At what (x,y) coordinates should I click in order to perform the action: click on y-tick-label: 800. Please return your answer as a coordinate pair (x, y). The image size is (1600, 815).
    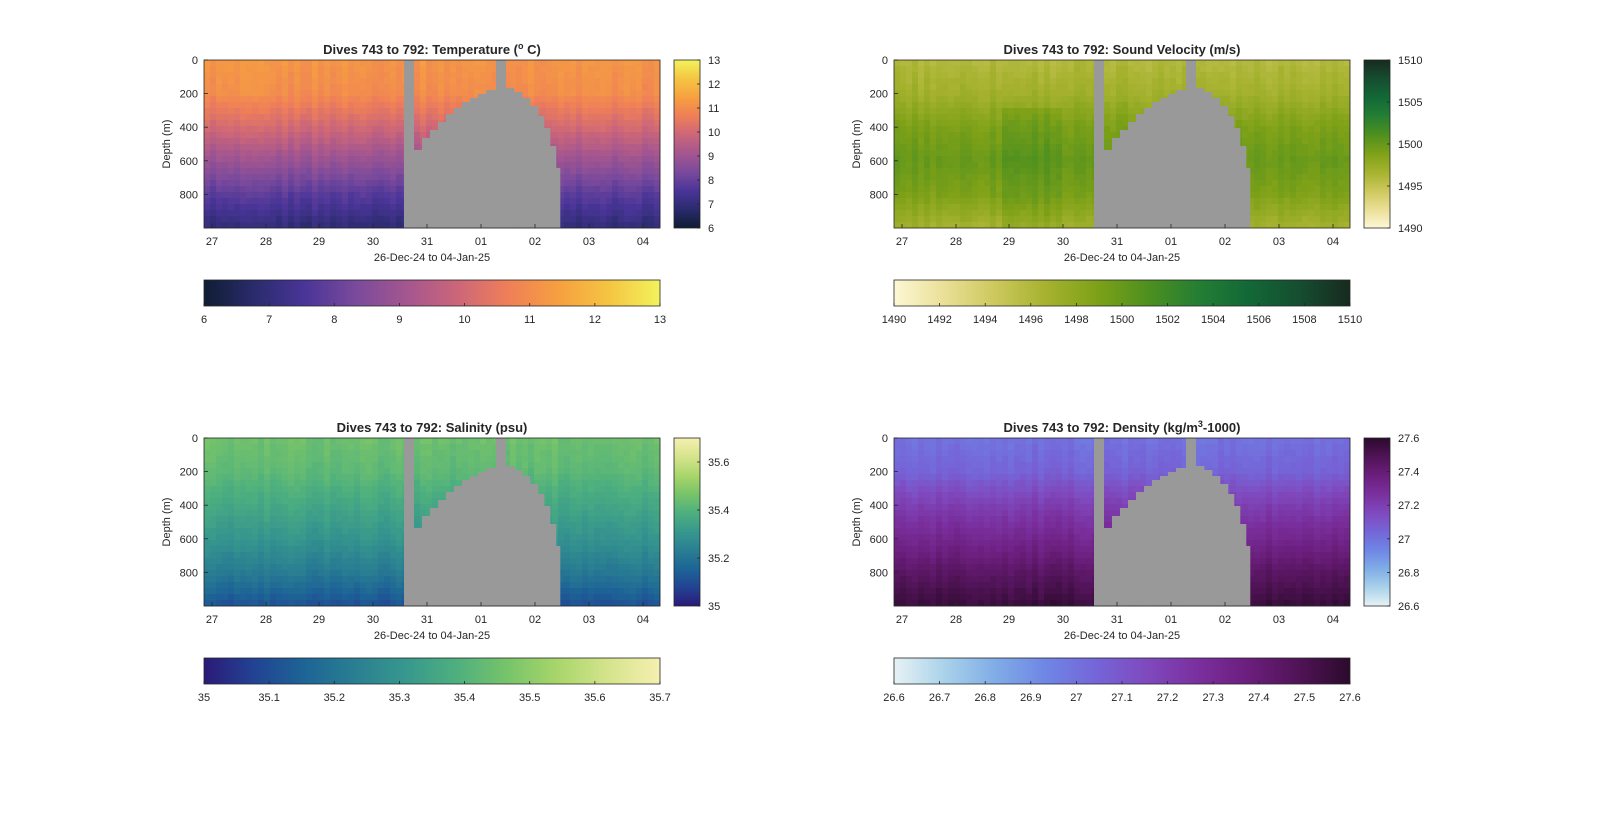
    Looking at the image, I should click on (879, 195).